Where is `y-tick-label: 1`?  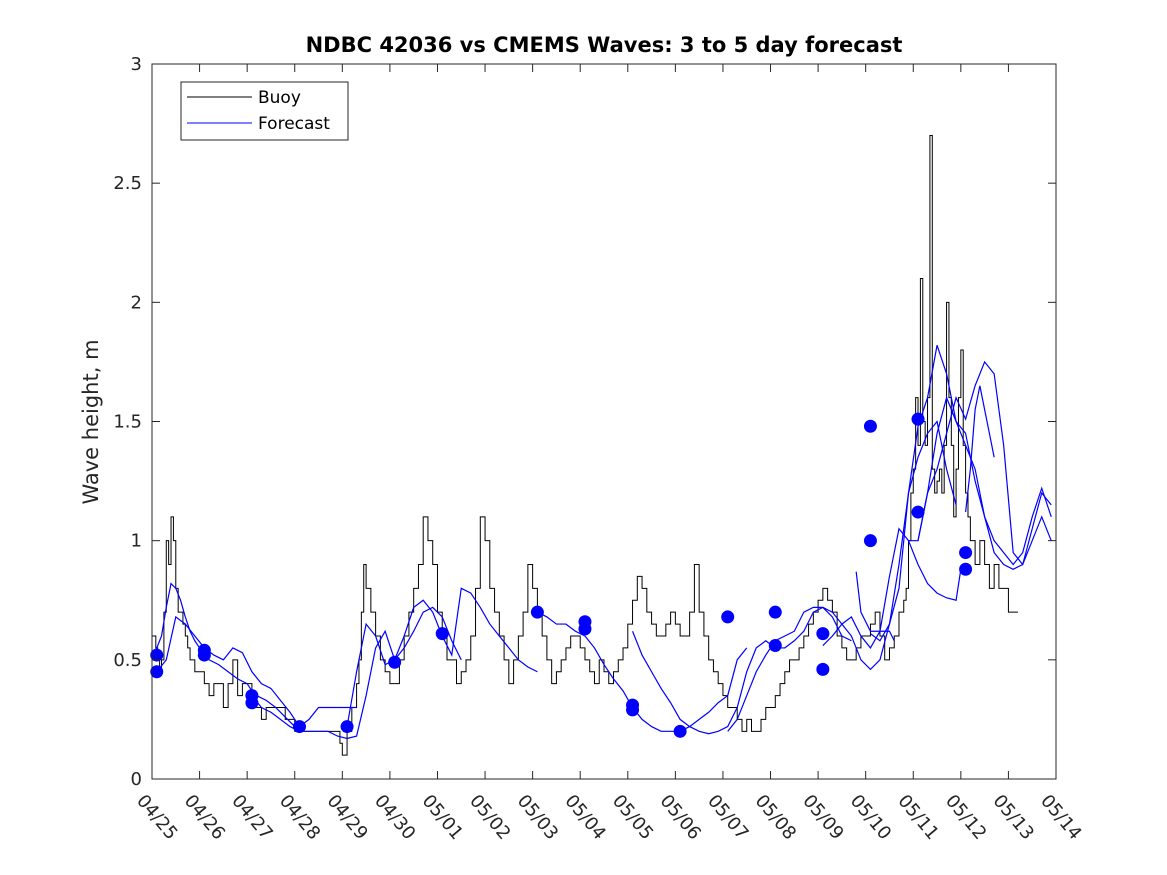
y-tick-label: 1 is located at coordinates (136, 541).